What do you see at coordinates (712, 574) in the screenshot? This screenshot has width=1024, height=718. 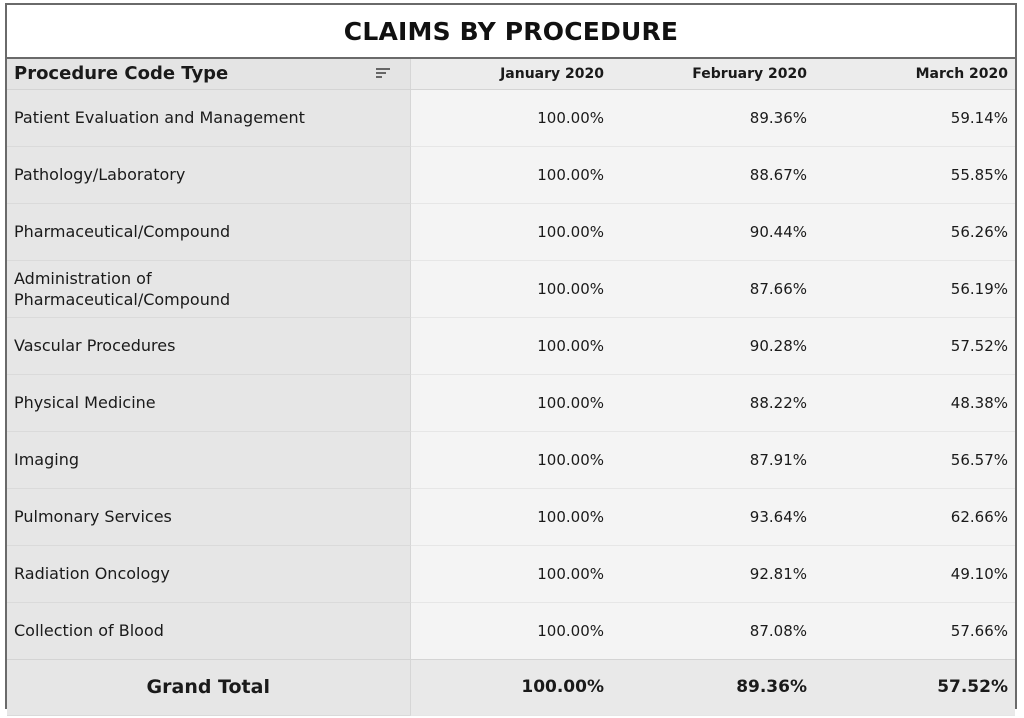 I see `cell-february: 92.81%` at bounding box center [712, 574].